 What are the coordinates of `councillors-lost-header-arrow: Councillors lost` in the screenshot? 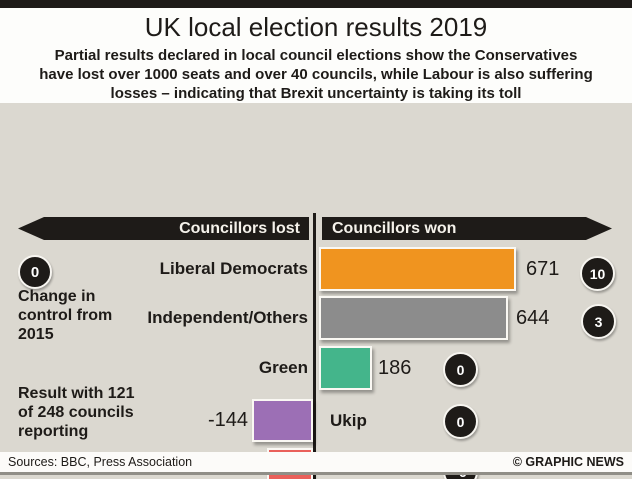 It's located at (163, 228).